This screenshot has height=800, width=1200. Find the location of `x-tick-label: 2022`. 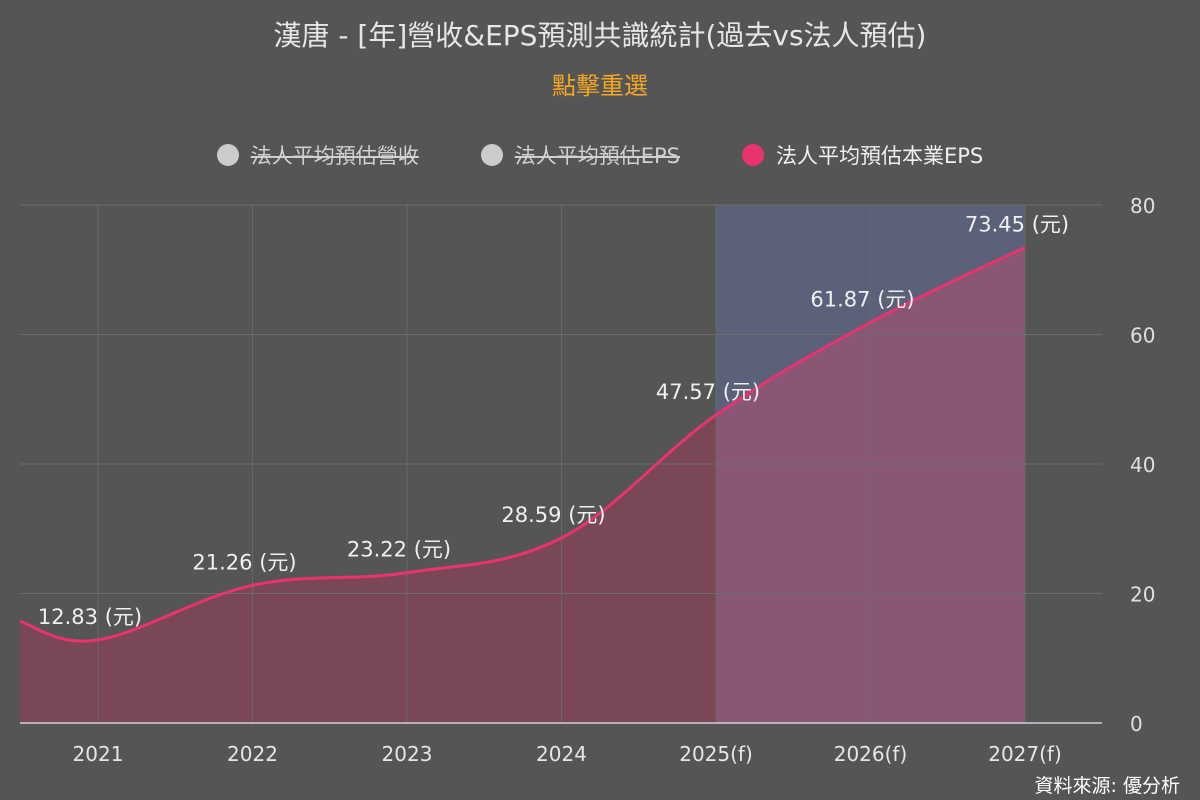

x-tick-label: 2022 is located at coordinates (252, 754).